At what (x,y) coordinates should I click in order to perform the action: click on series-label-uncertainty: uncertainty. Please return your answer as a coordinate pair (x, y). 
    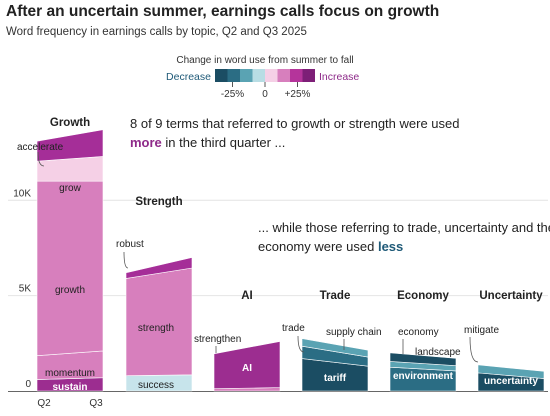
    Looking at the image, I should click on (511, 381).